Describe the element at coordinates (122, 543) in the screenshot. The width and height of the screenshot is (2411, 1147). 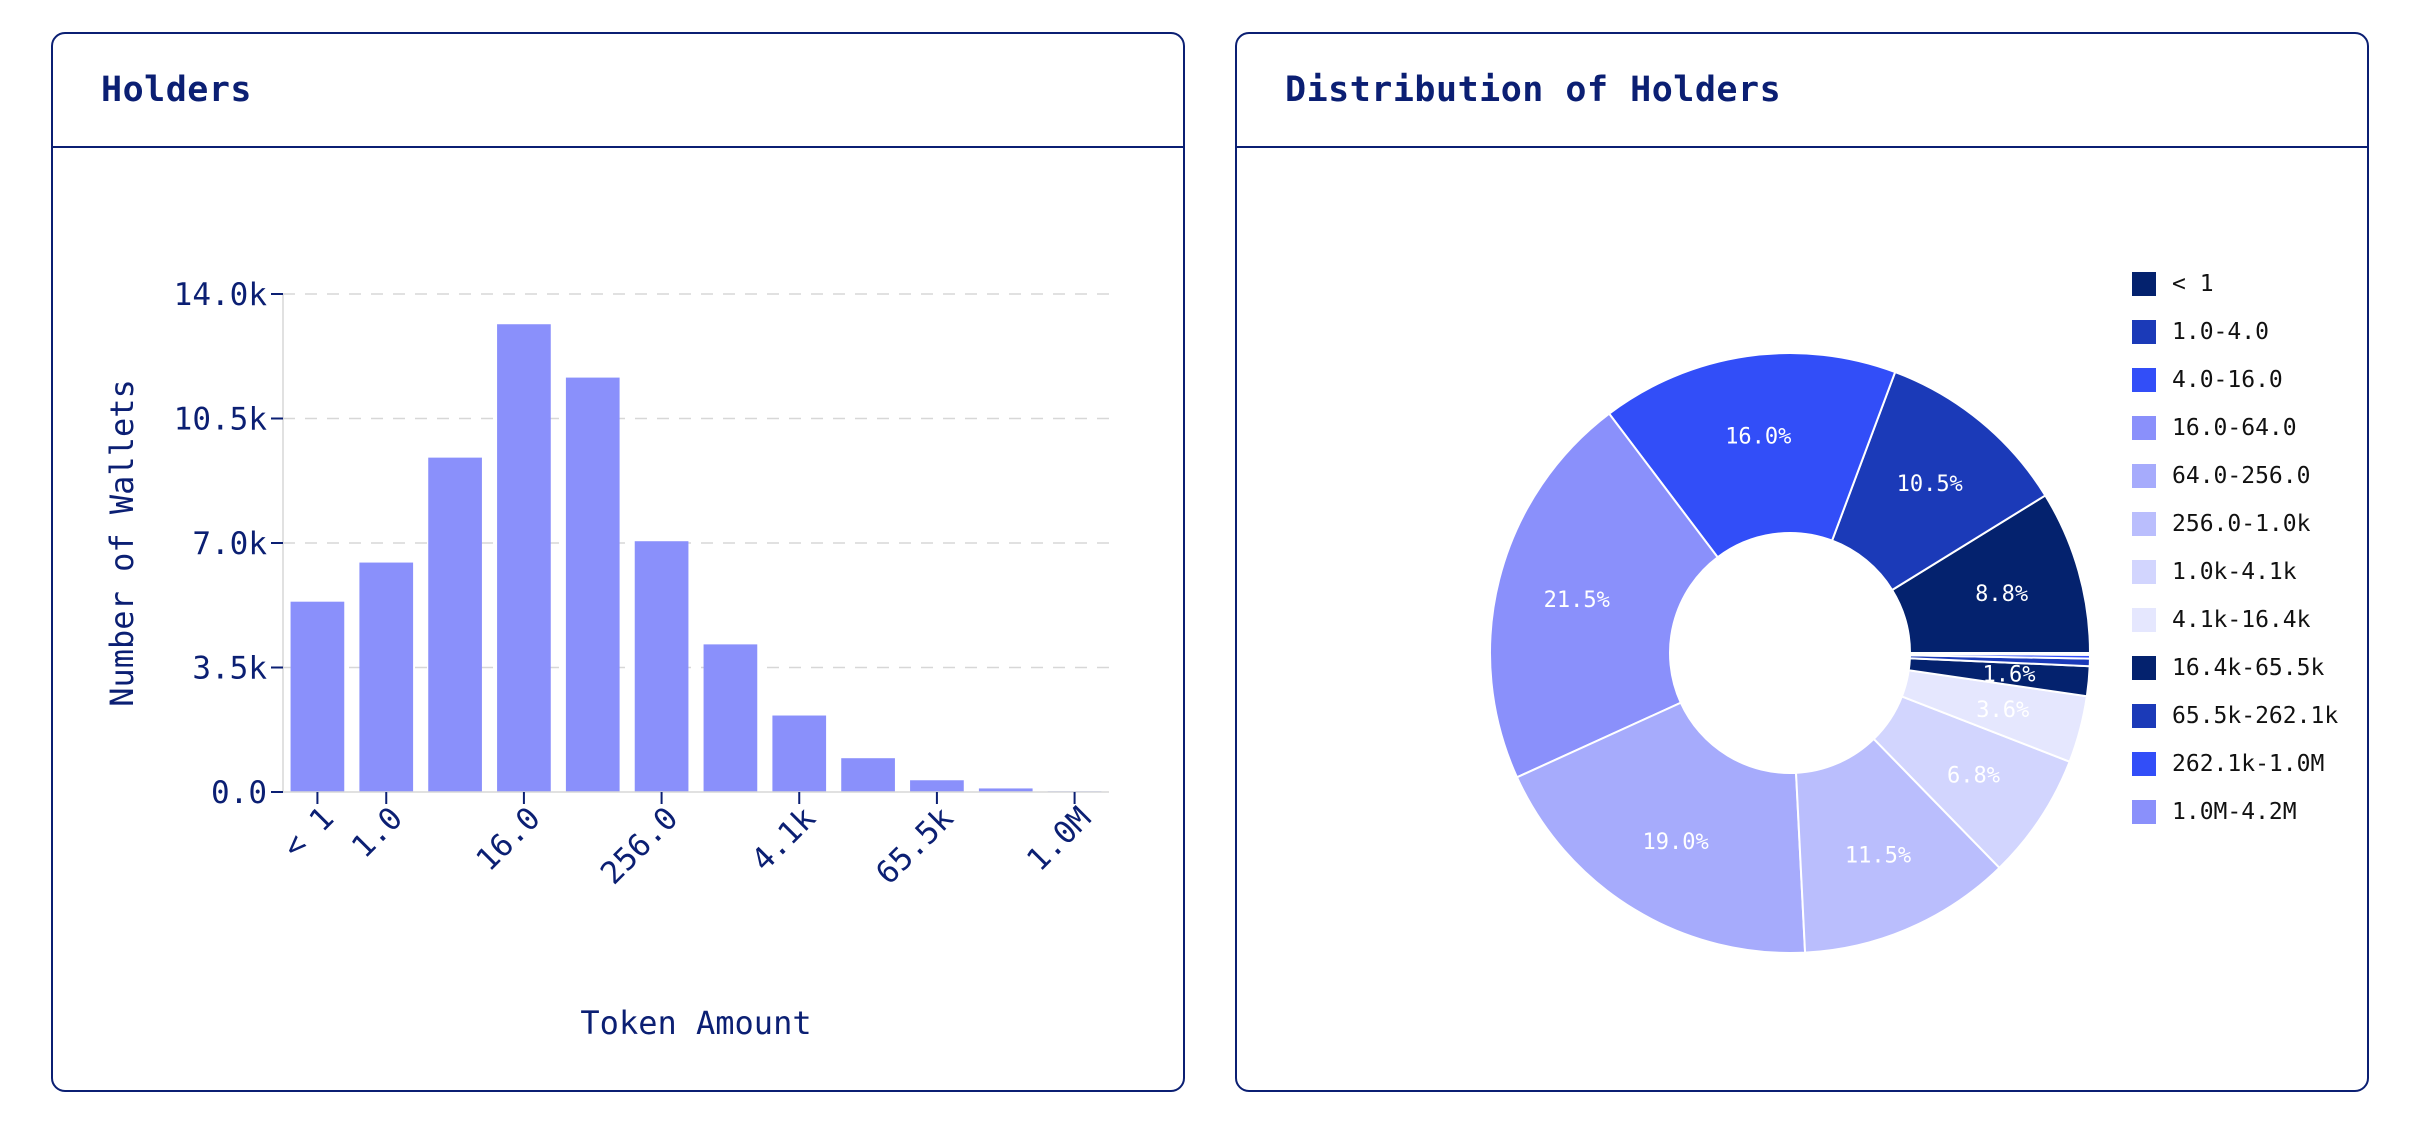
I see `y-axis-title: Number of Wallets` at that location.